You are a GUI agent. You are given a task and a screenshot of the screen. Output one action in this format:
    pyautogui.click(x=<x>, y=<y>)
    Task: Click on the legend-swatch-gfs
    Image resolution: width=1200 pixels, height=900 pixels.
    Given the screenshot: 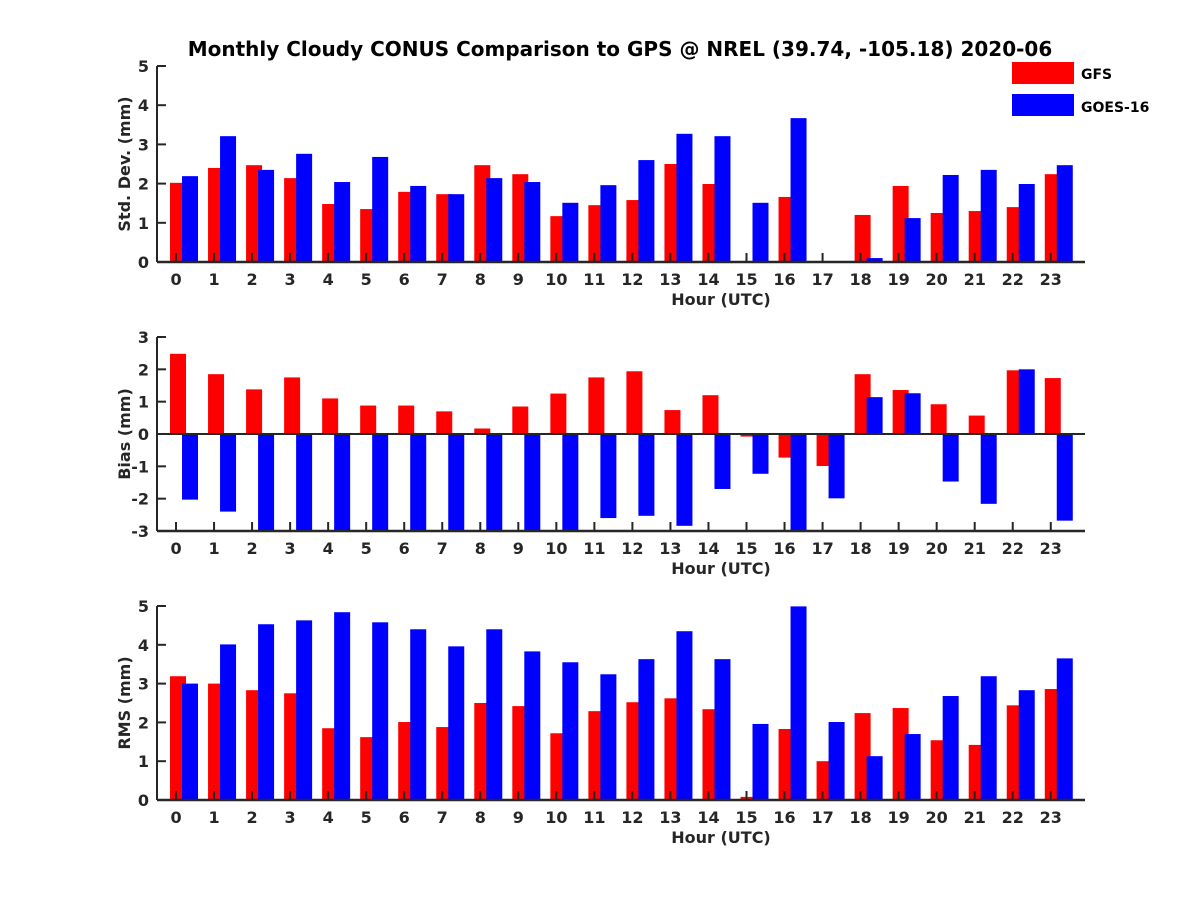 What is the action you would take?
    pyautogui.click(x=1043, y=73)
    